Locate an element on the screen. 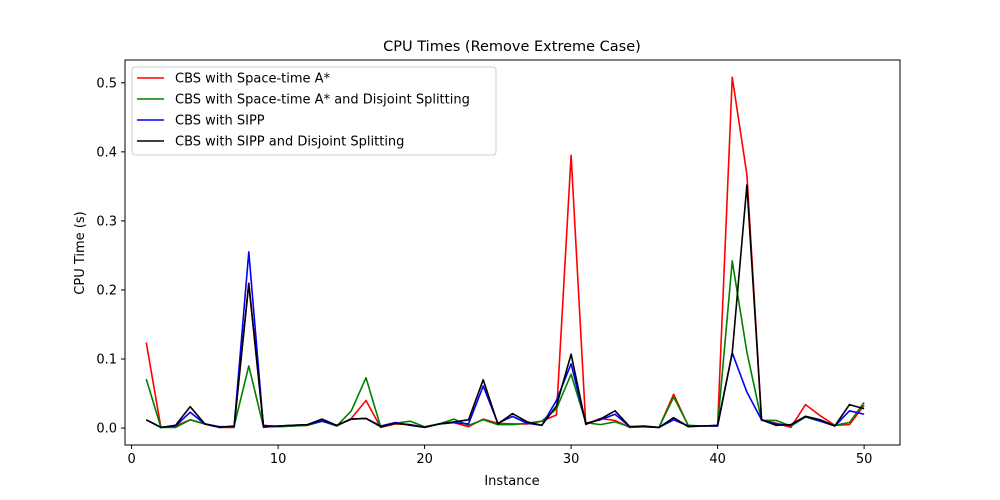 The image size is (1000, 500). legend-box is located at coordinates (314, 111).